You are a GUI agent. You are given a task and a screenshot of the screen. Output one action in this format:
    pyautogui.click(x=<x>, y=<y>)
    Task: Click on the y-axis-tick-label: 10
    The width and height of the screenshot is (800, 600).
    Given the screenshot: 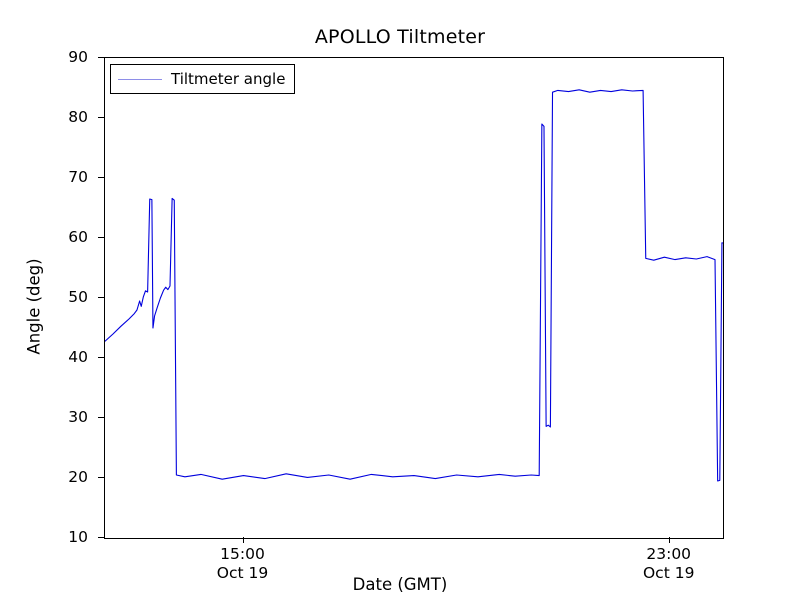 What is the action you would take?
    pyautogui.click(x=78, y=537)
    